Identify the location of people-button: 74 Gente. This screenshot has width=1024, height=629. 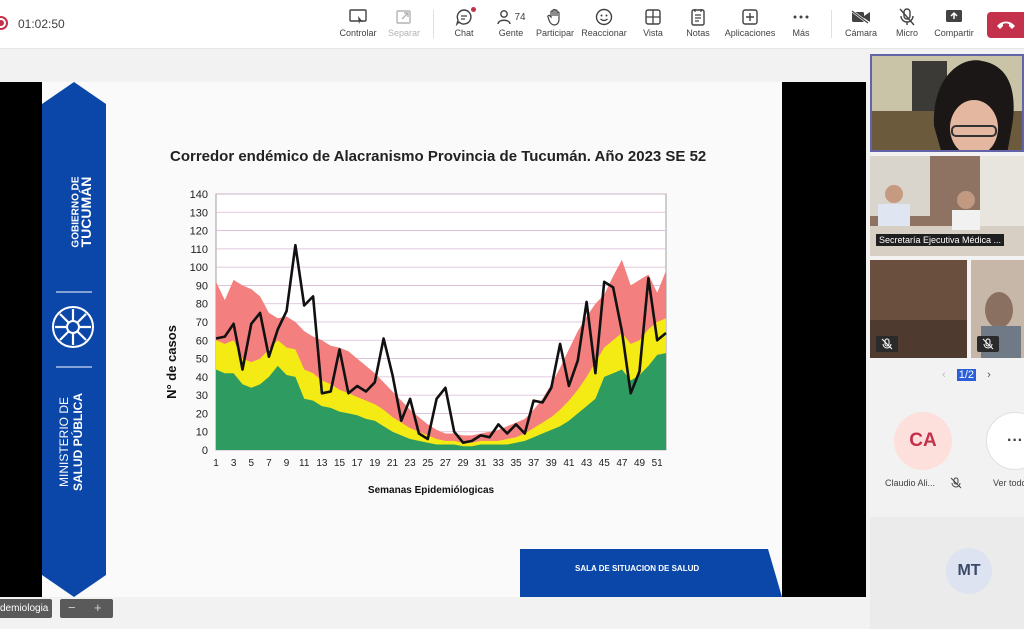
(511, 25).